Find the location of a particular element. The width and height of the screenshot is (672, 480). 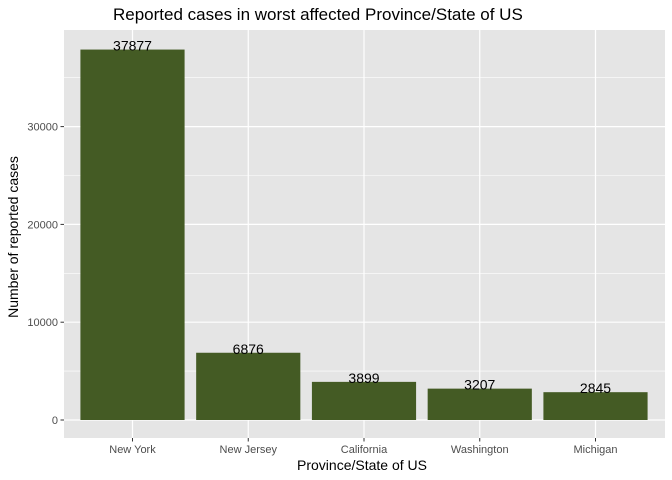

bar-value-label: 37877 is located at coordinates (132, 46).